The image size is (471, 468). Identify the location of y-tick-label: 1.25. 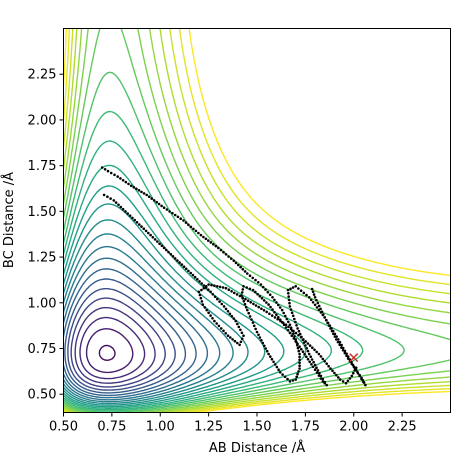
(42, 258).